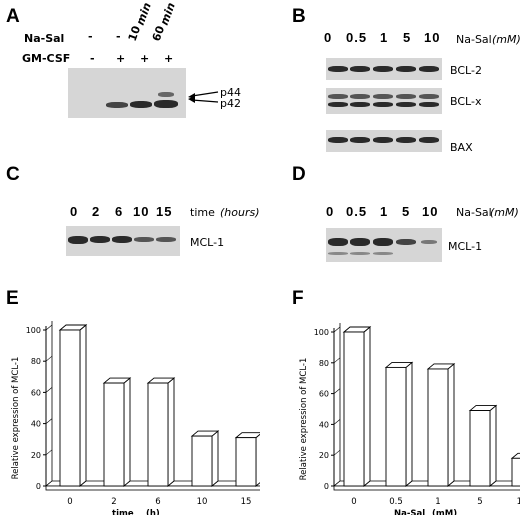 Image resolution: width=520 pixels, height=520 pixels. Describe the element at coordinates (96, 211) in the screenshot. I see `time-label: 2` at that location.